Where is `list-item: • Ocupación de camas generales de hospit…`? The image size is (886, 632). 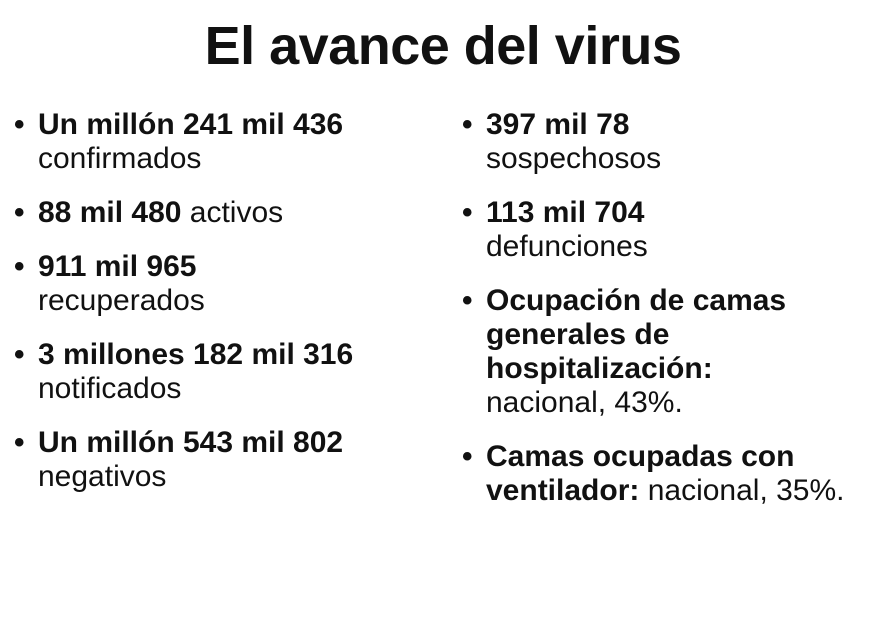
list-item: • Ocupación de camas generales de hospit… is located at coordinates (669, 352).